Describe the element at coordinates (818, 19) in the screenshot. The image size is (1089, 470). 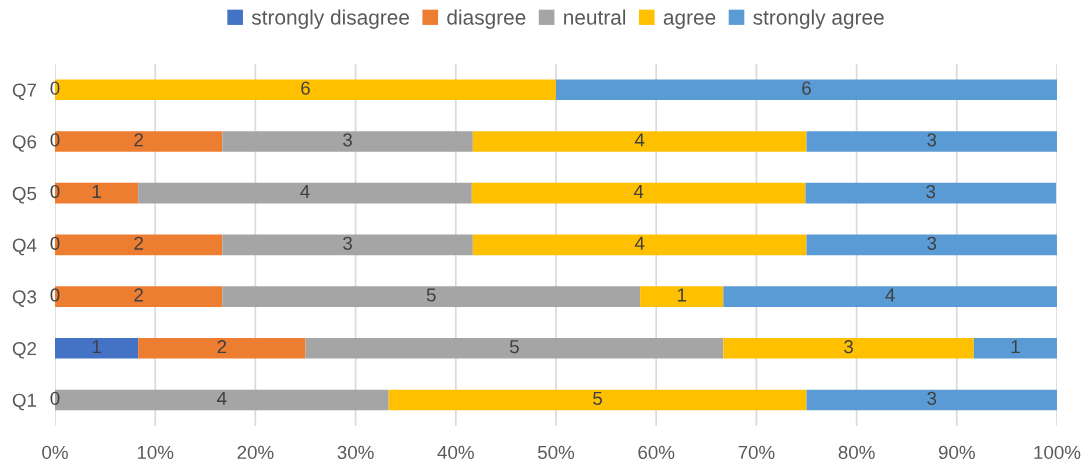
I see `legend-label: strongly agree` at that location.